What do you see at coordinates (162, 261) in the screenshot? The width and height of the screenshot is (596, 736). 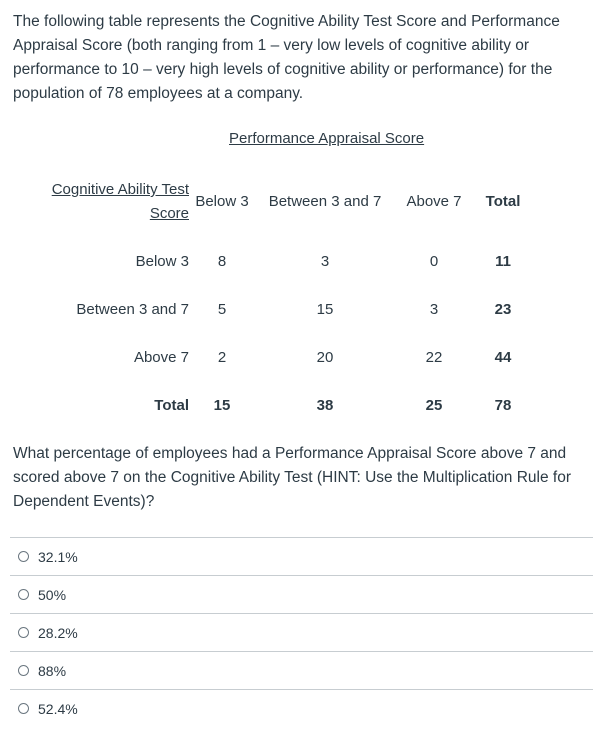 I see `row-label-below-3: Below 3` at bounding box center [162, 261].